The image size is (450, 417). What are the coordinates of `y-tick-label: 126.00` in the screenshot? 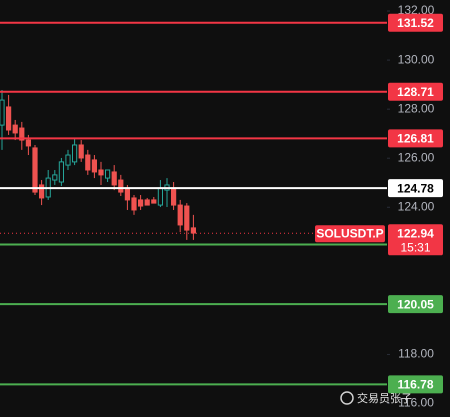 It's located at (416, 157).